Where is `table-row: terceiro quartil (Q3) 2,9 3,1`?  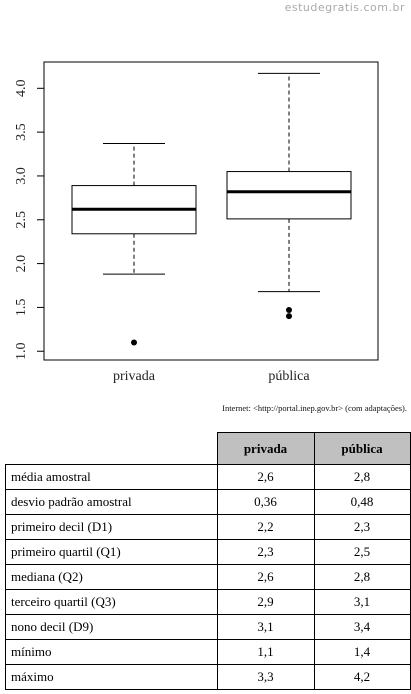
table-row: terceiro quartil (Q3) 2,9 3,1 is located at coordinates (208, 602).